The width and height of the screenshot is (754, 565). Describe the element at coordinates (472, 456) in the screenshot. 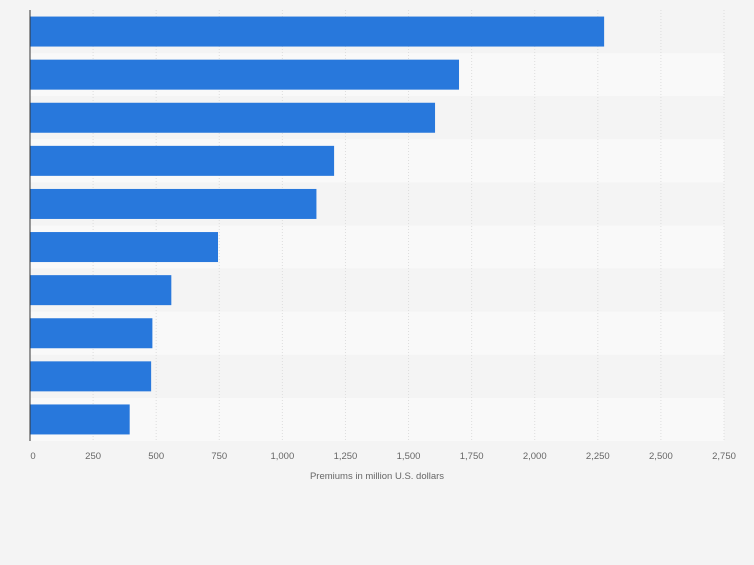

I see `x-tick-label: 1,750` at that location.